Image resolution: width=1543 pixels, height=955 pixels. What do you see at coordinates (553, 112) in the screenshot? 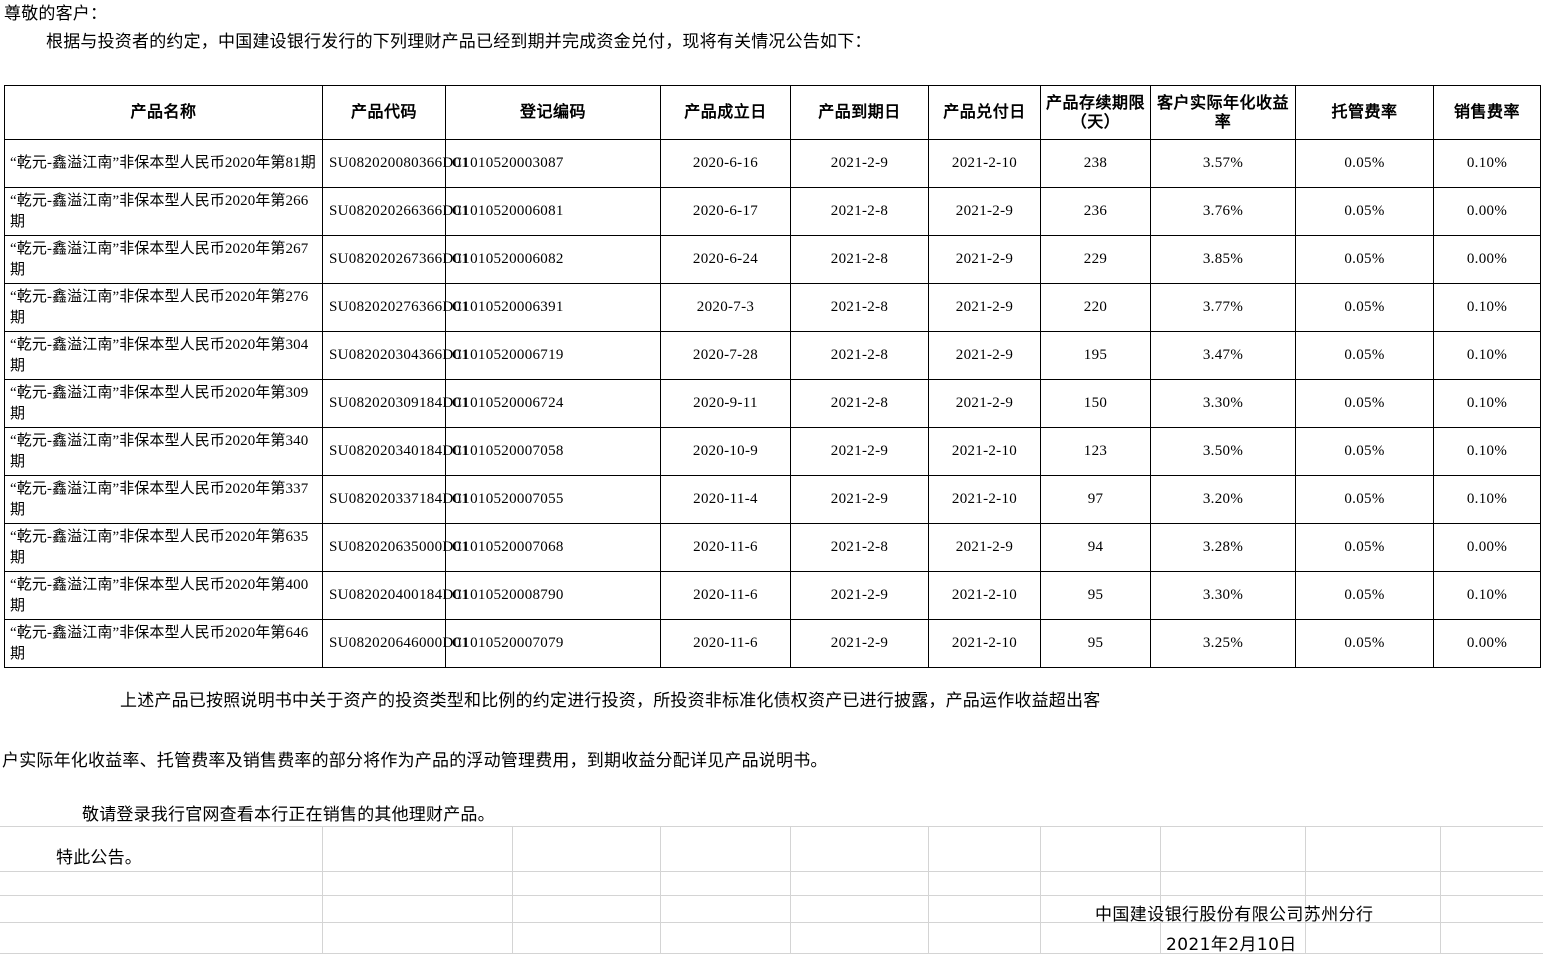
I see `column-header-registration-code: 登记编码` at bounding box center [553, 112].